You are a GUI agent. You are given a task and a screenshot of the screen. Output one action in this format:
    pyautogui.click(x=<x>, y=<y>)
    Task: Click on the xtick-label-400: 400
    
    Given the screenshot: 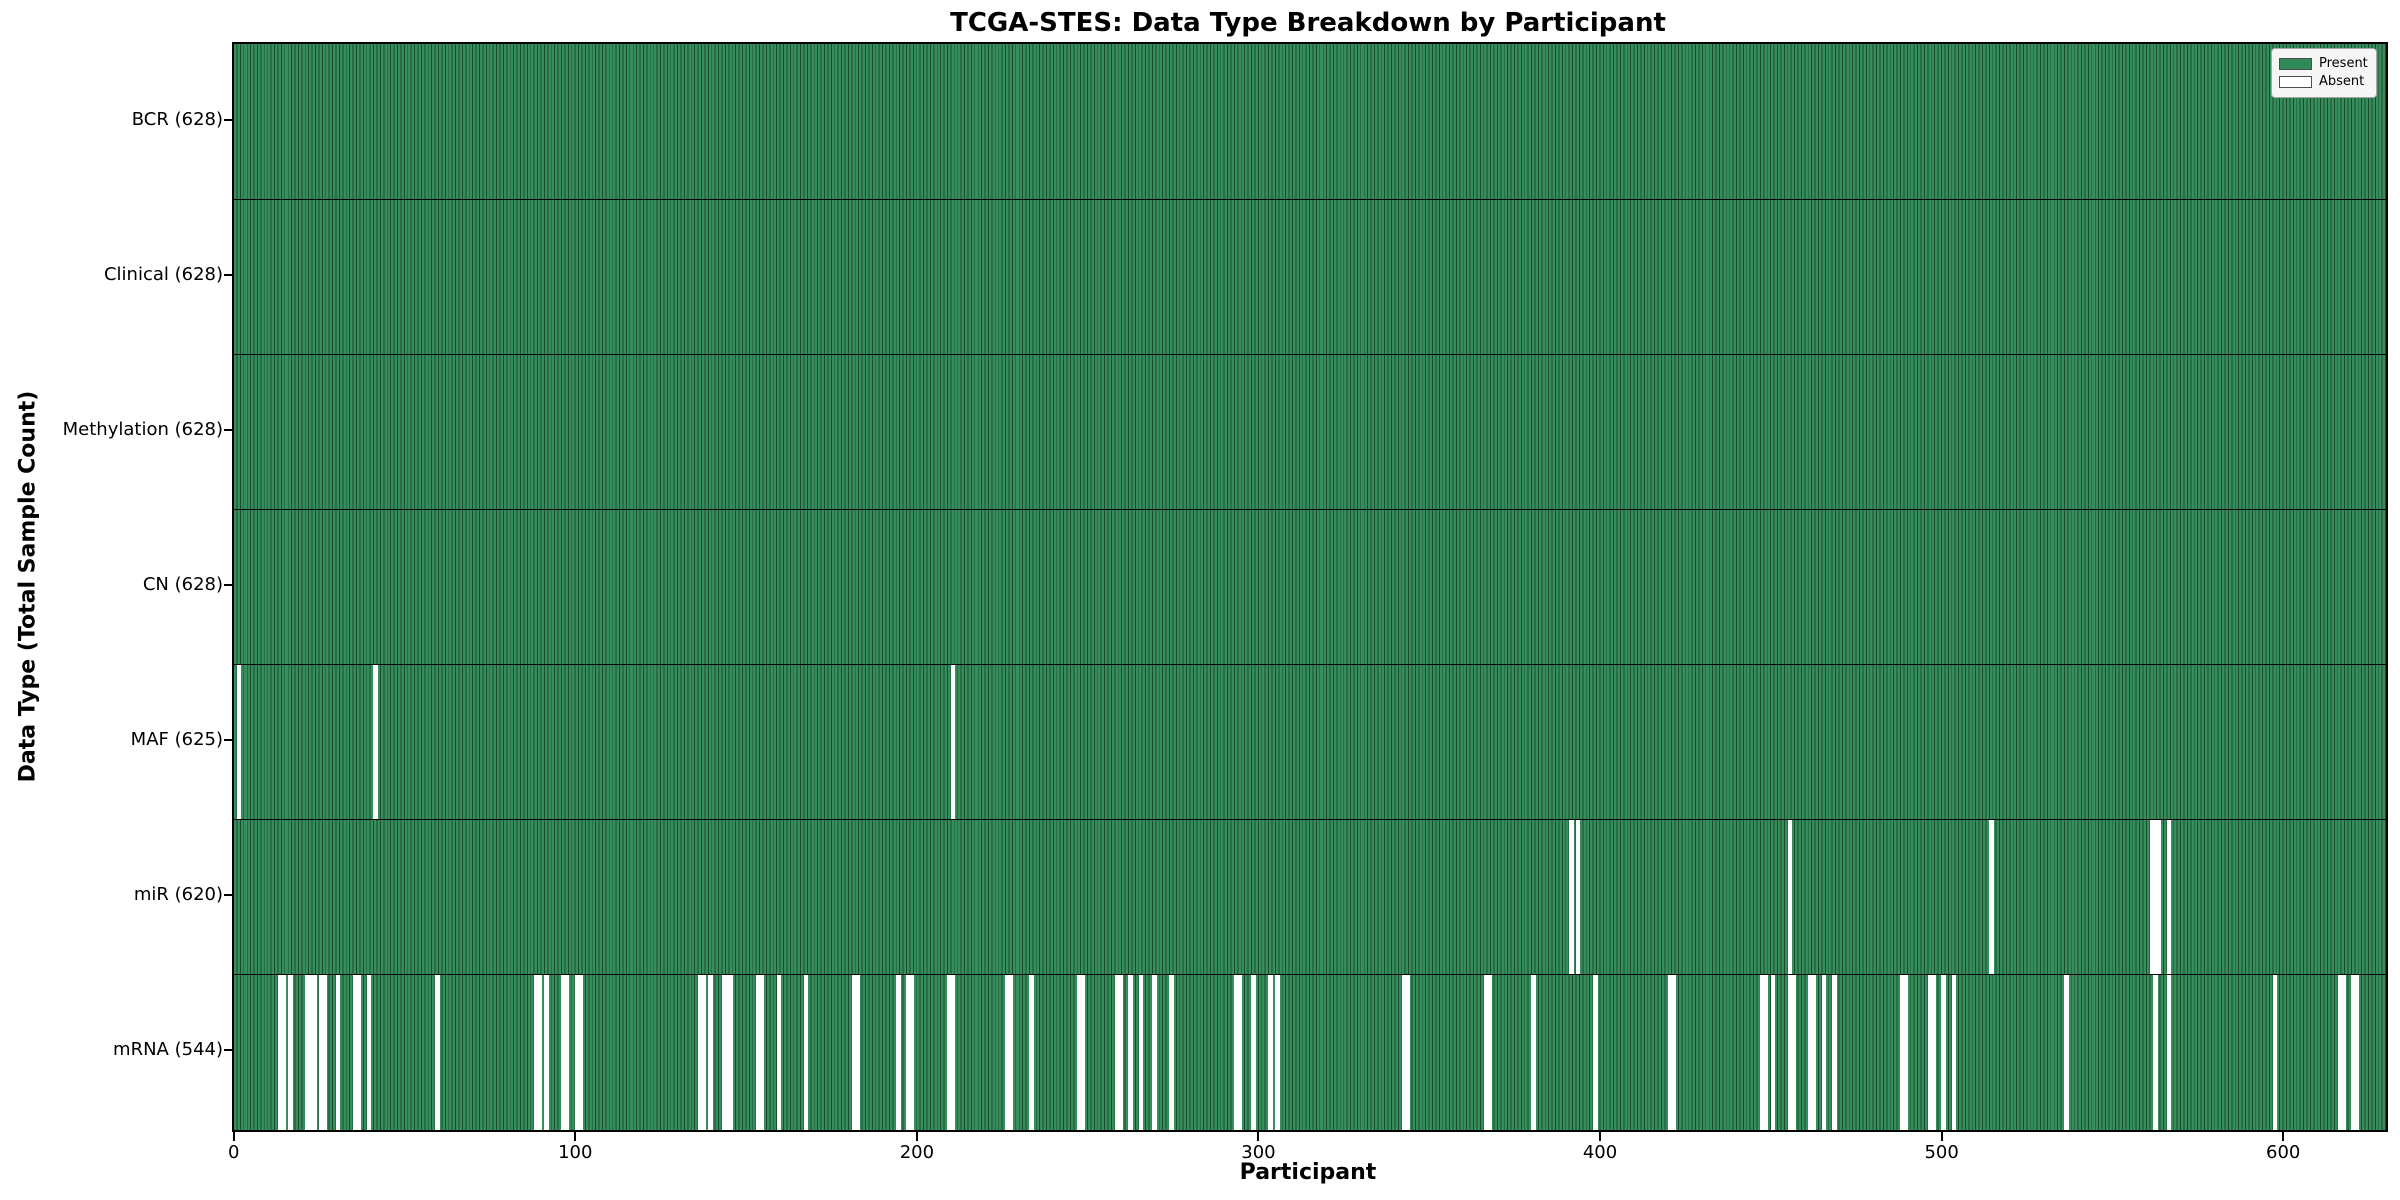 What is the action you would take?
    pyautogui.click(x=1600, y=1152)
    